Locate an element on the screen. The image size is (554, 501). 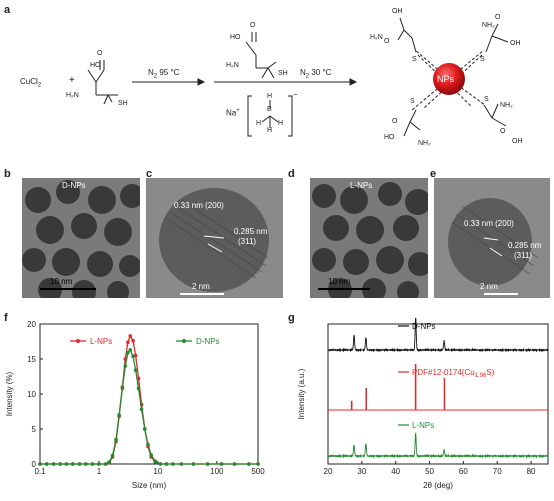
tem-image-c: 0.33 nm (200) 0.285 nm (311) 2 nm is located at coordinates (214, 238).